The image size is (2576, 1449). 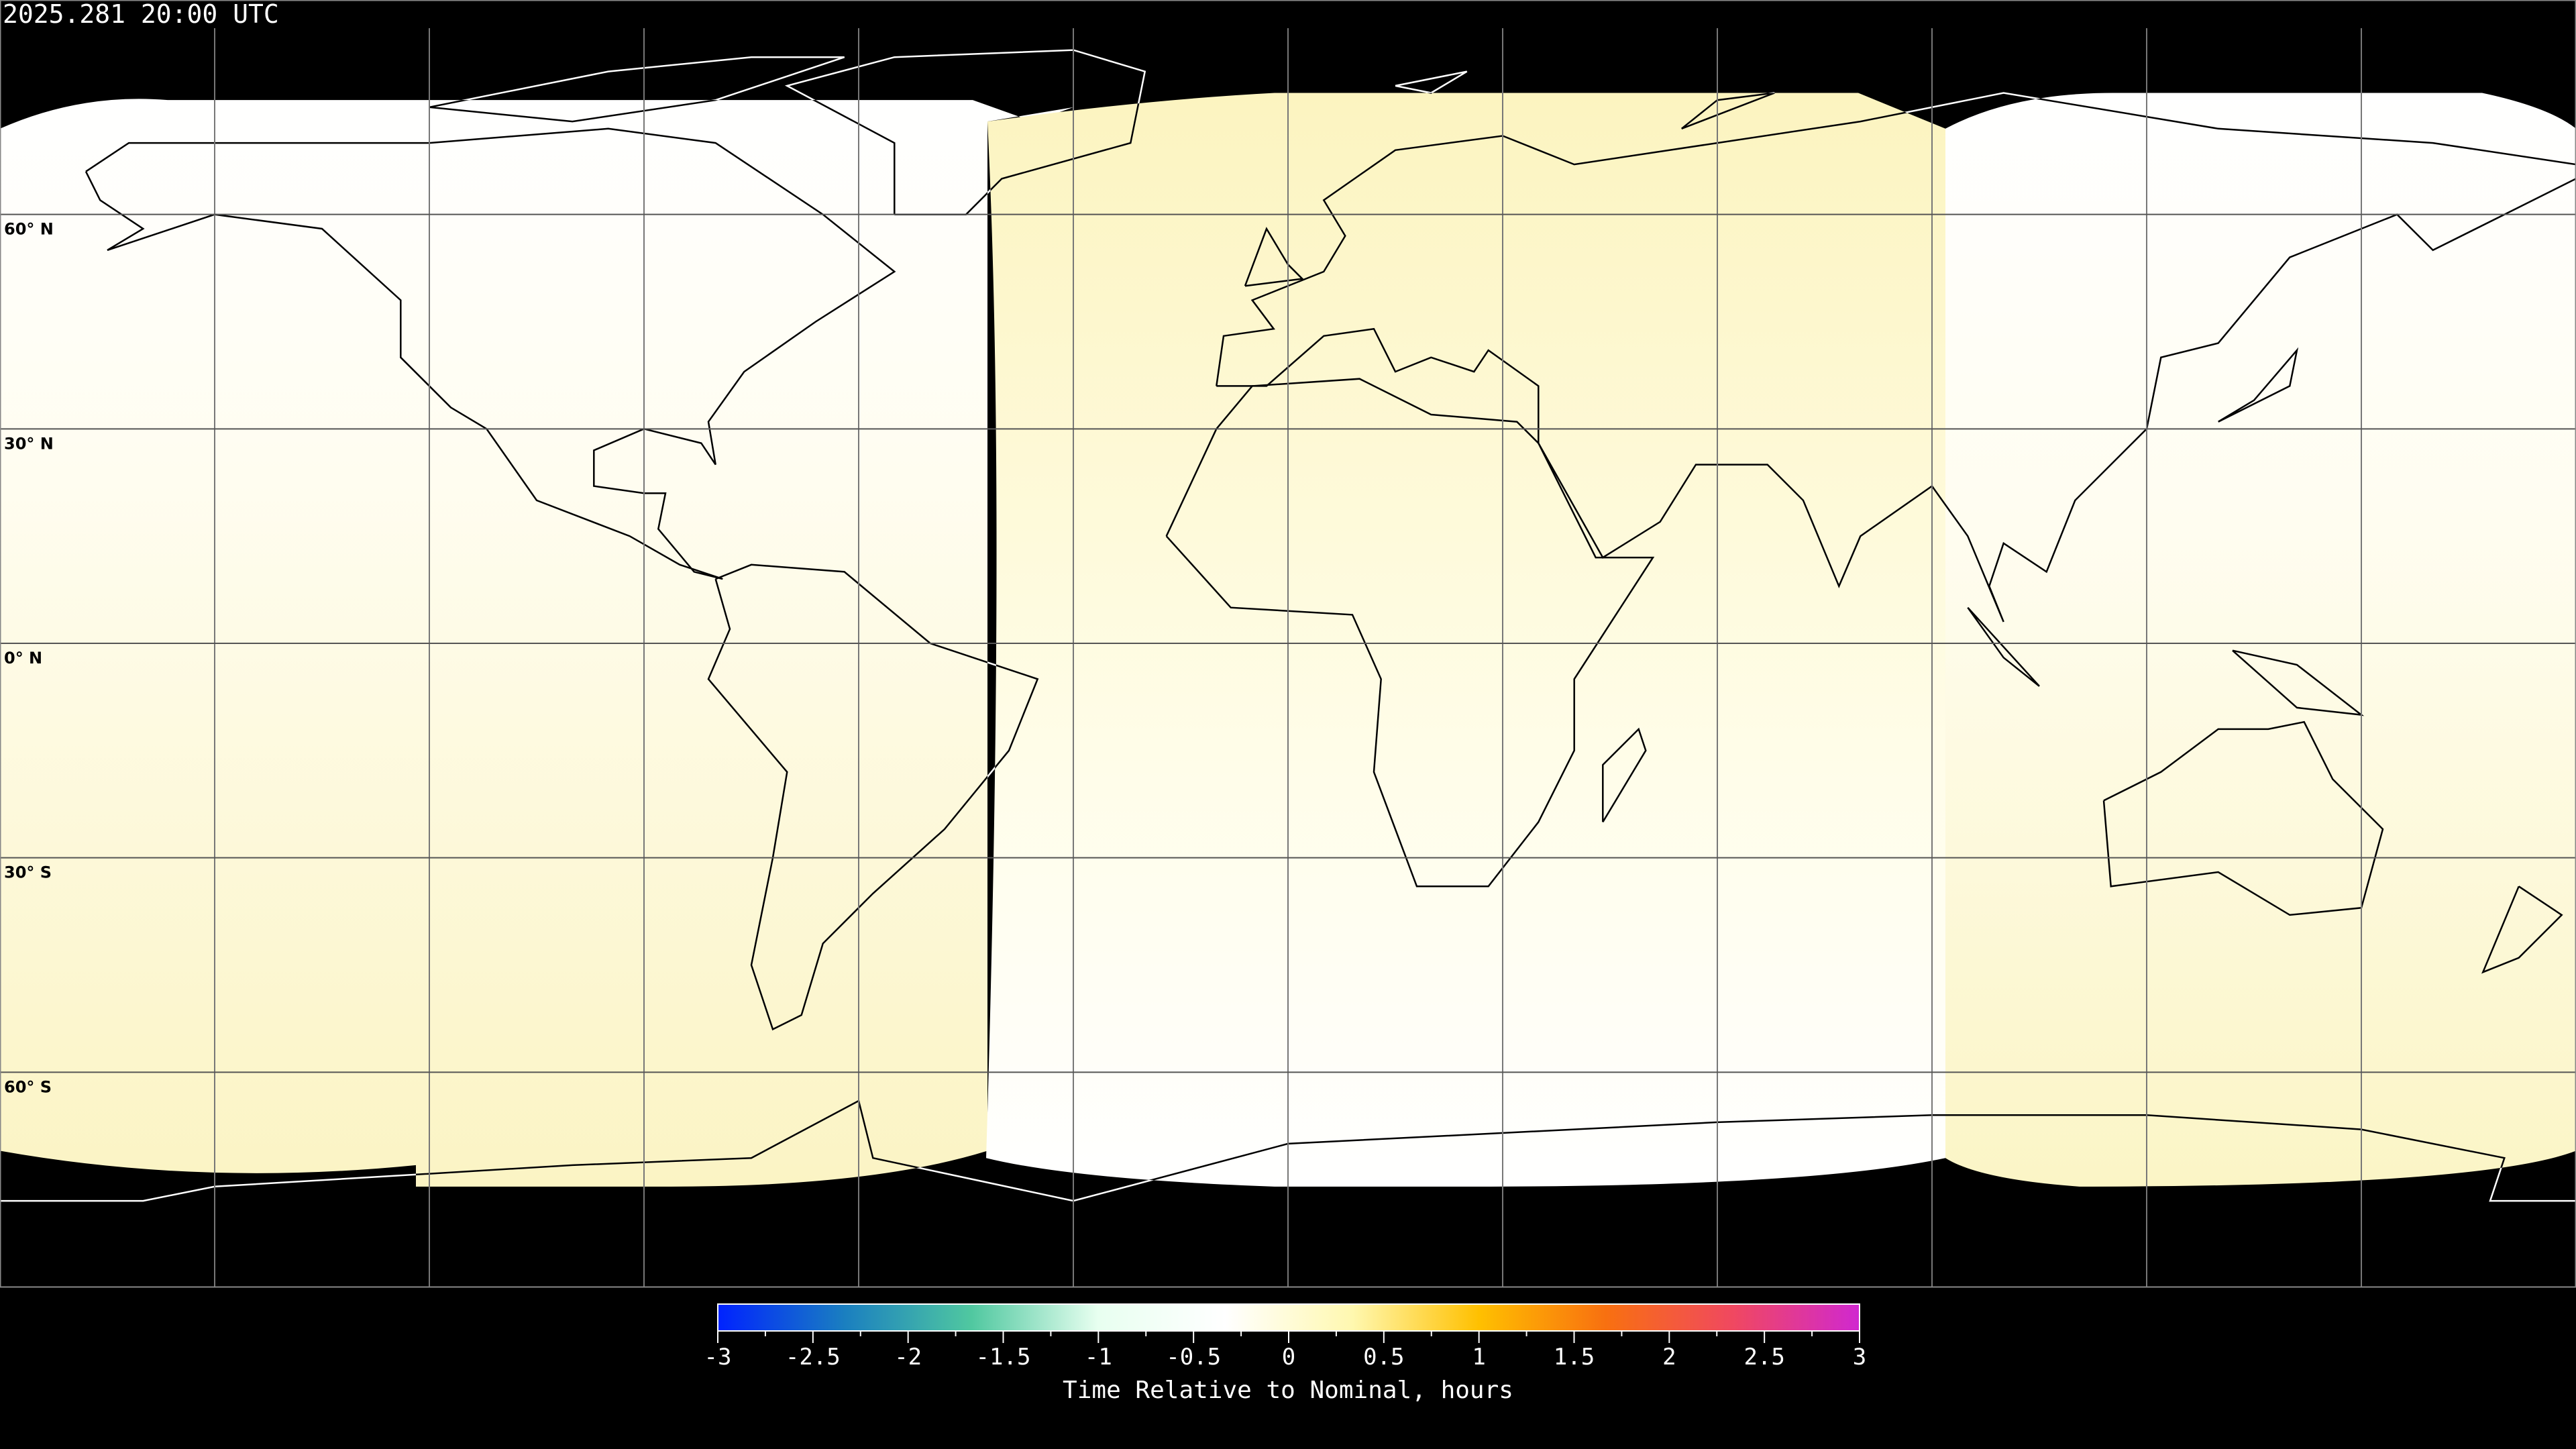 What do you see at coordinates (1193, 1357) in the screenshot?
I see `colorbar-tick-label: -0.5` at bounding box center [1193, 1357].